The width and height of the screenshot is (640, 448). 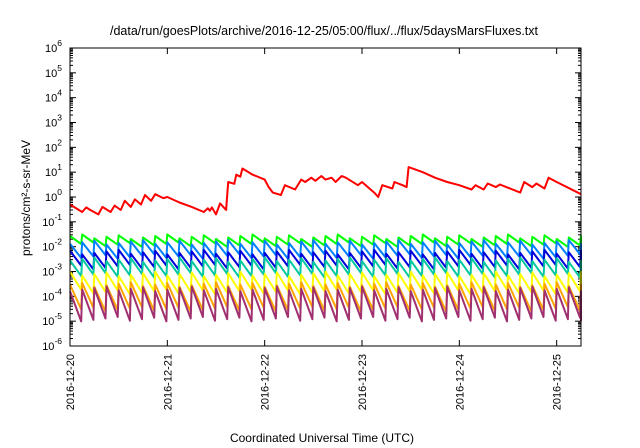 I want to click on x-axis-label: Coordinated Universal Time (UTC), so click(x=322, y=438).